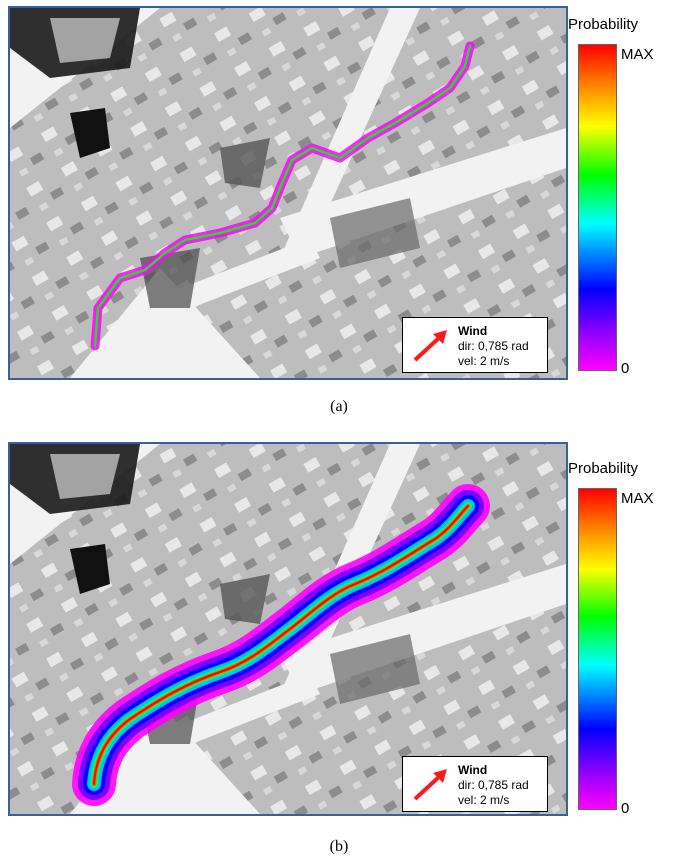  Describe the element at coordinates (339, 846) in the screenshot. I see `caption-b: (b)` at that location.